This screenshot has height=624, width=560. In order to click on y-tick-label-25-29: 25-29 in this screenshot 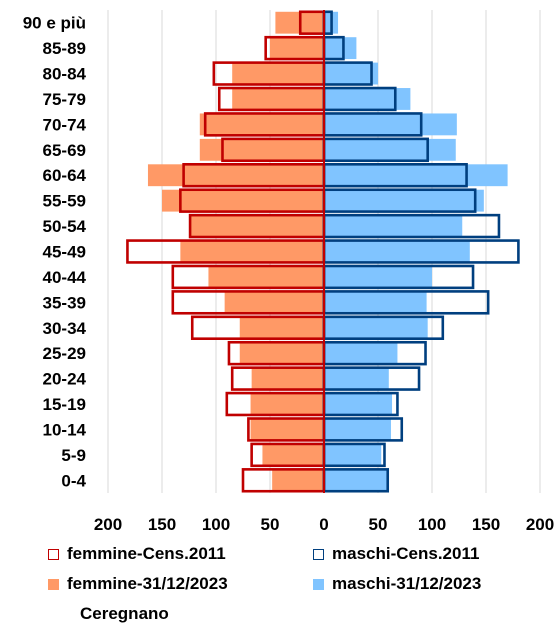, I will do `click(64, 353)`.